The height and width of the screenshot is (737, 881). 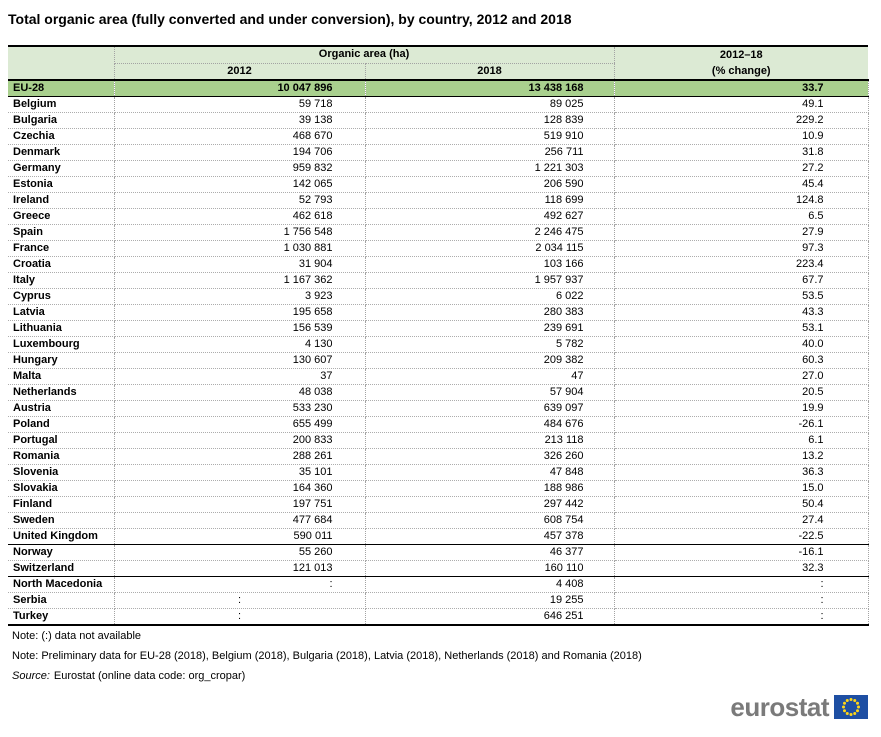 I want to click on value-change-cell: 15.0, so click(x=741, y=488).